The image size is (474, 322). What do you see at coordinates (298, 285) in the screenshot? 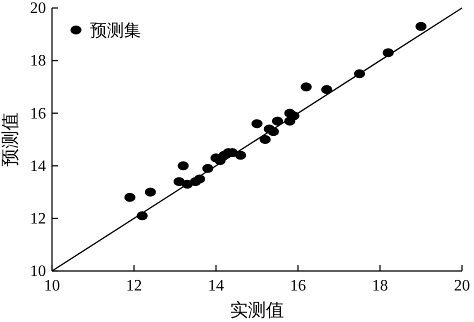
I see `x-tick-label: 16` at bounding box center [298, 285].